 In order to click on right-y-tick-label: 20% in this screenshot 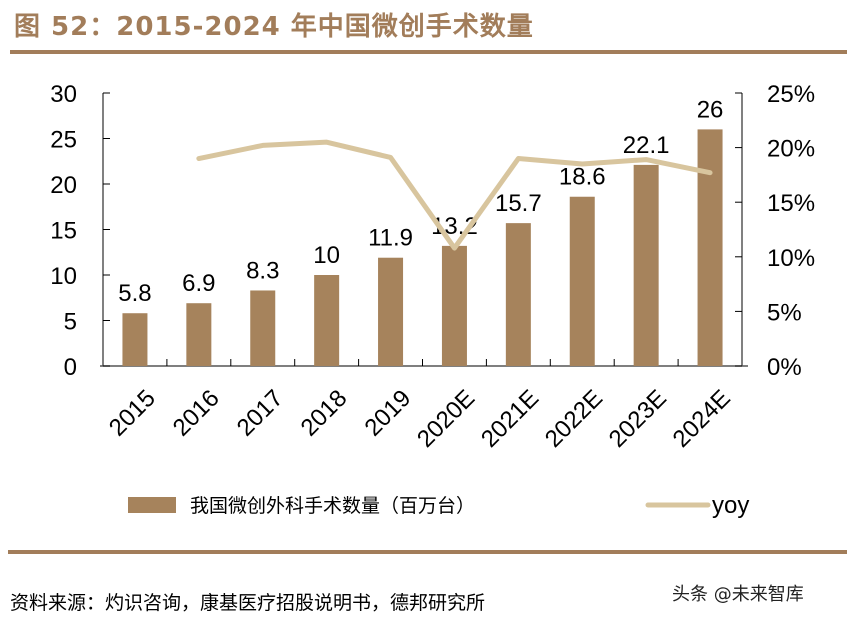, I will do `click(791, 149)`.